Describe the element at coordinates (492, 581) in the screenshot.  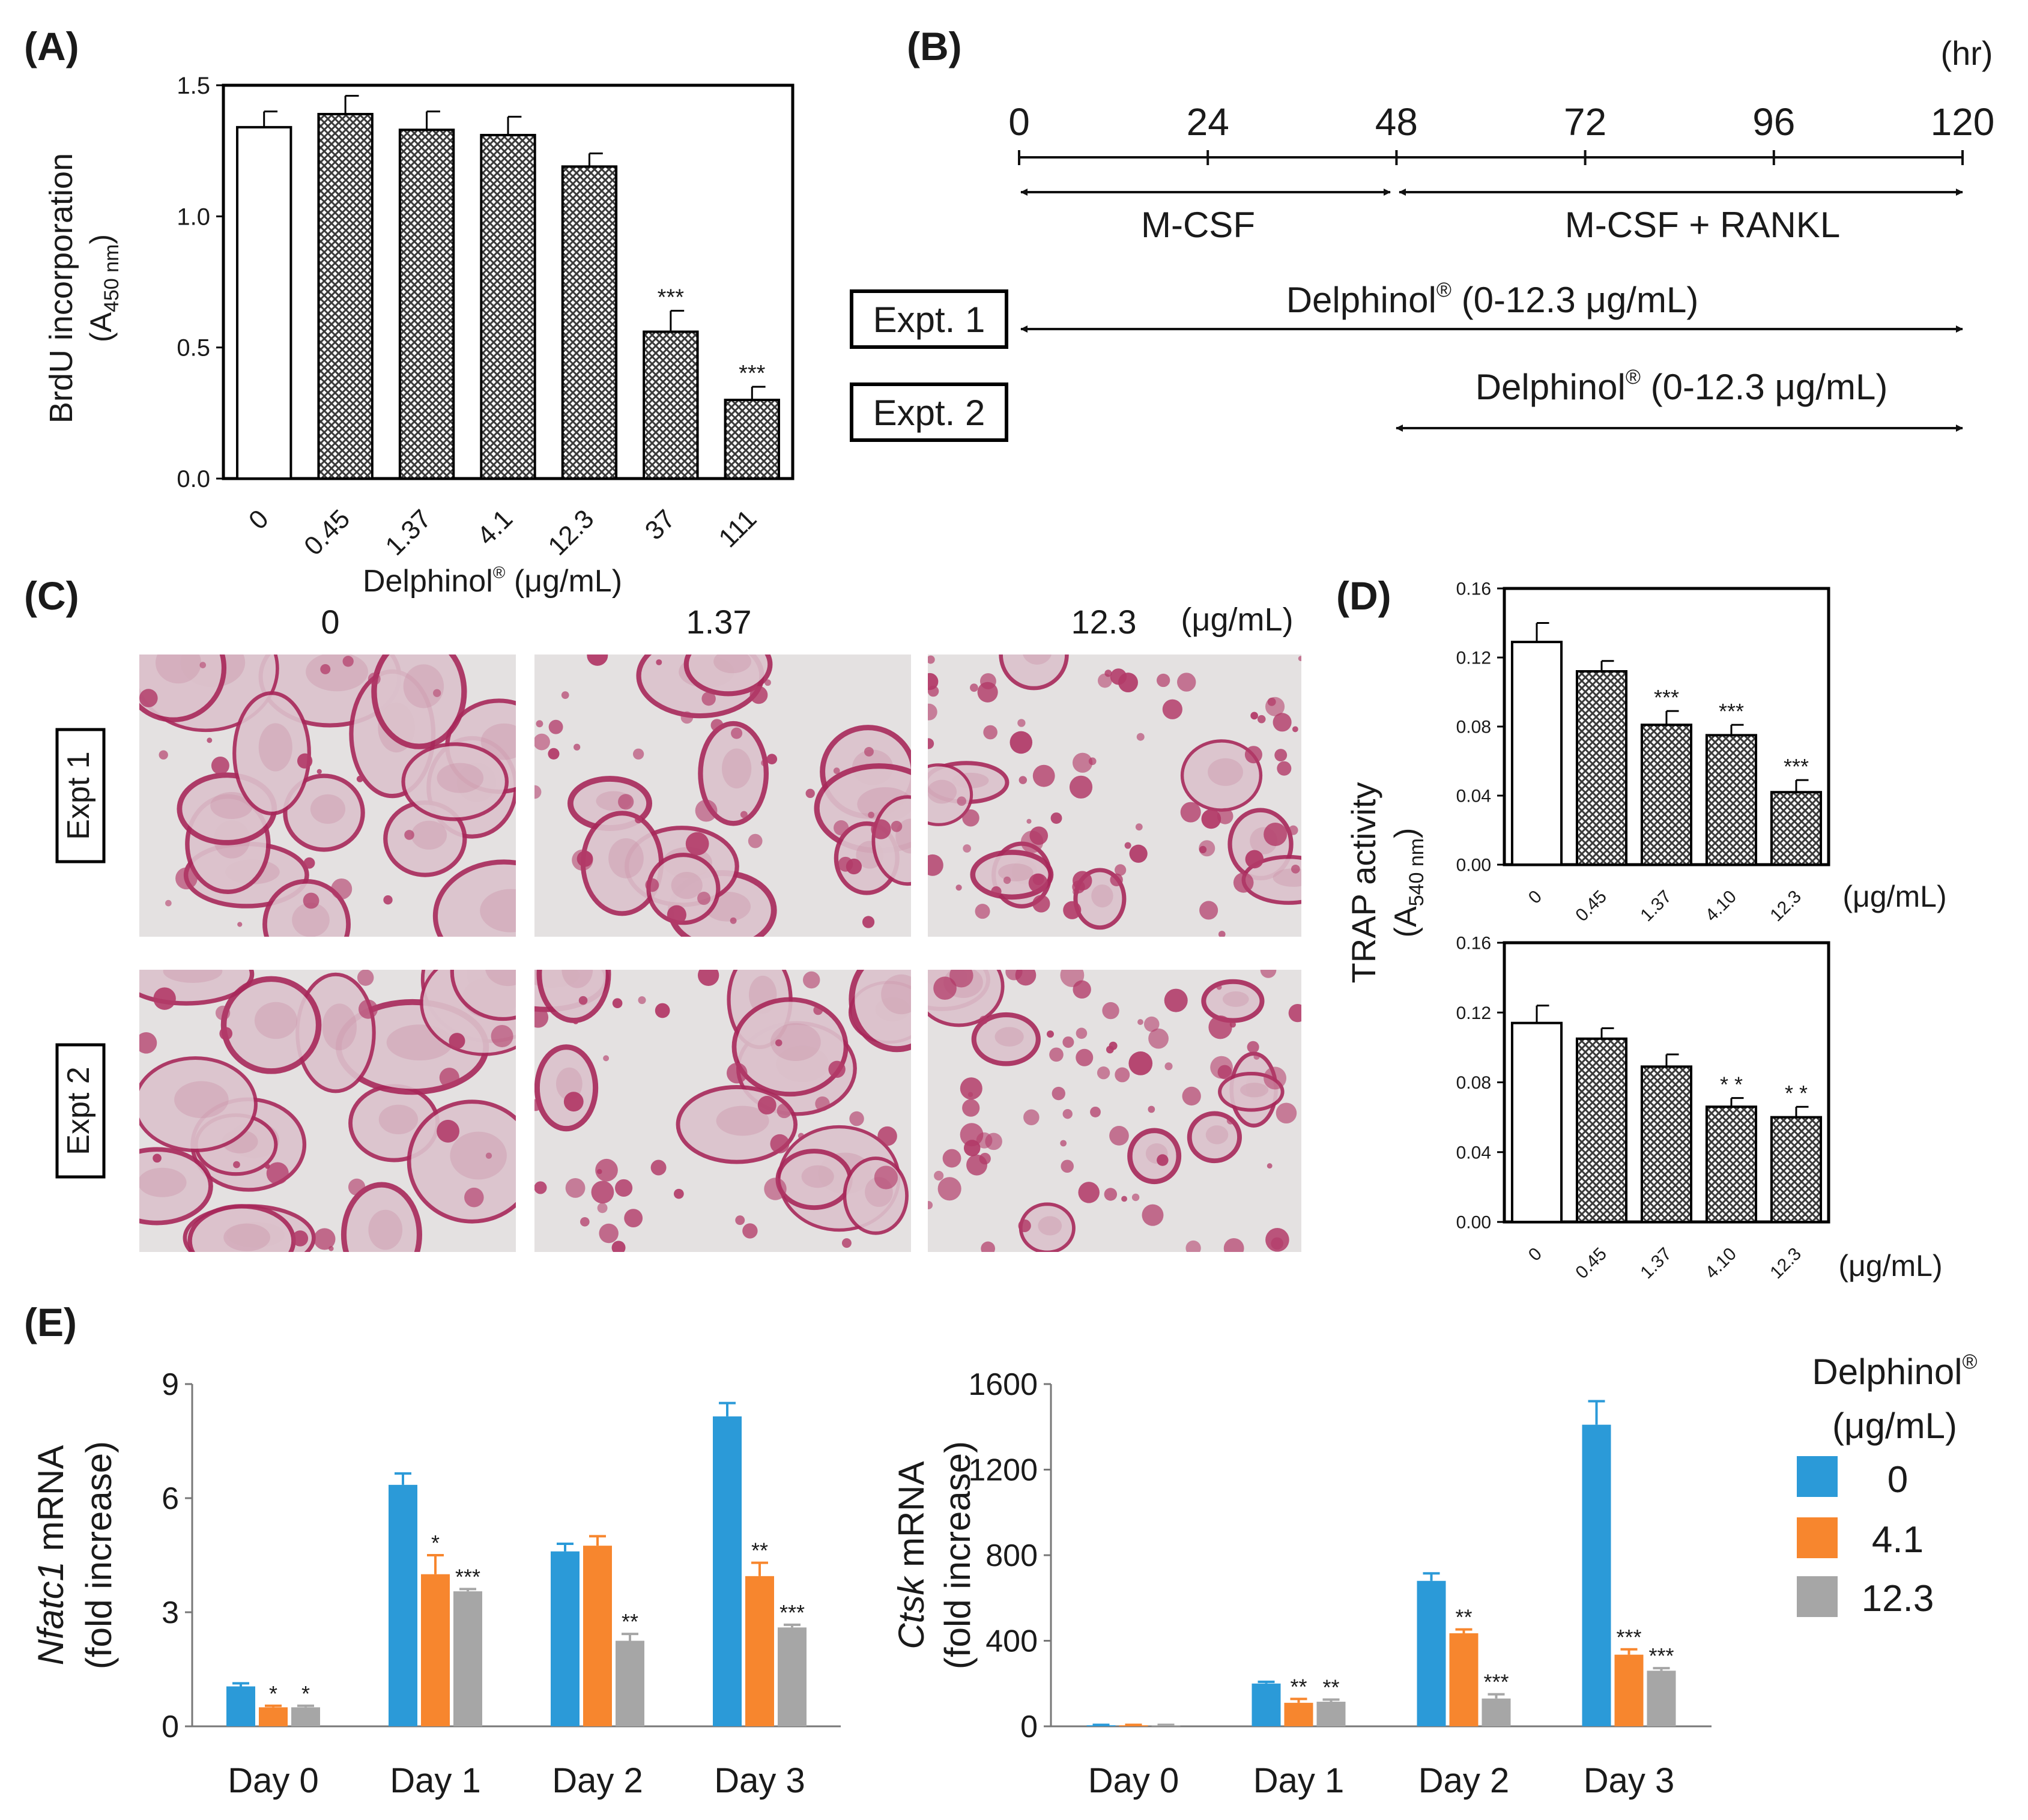
I see `chart-a-xlabel: Delphinol® (μg/mL)` at that location.